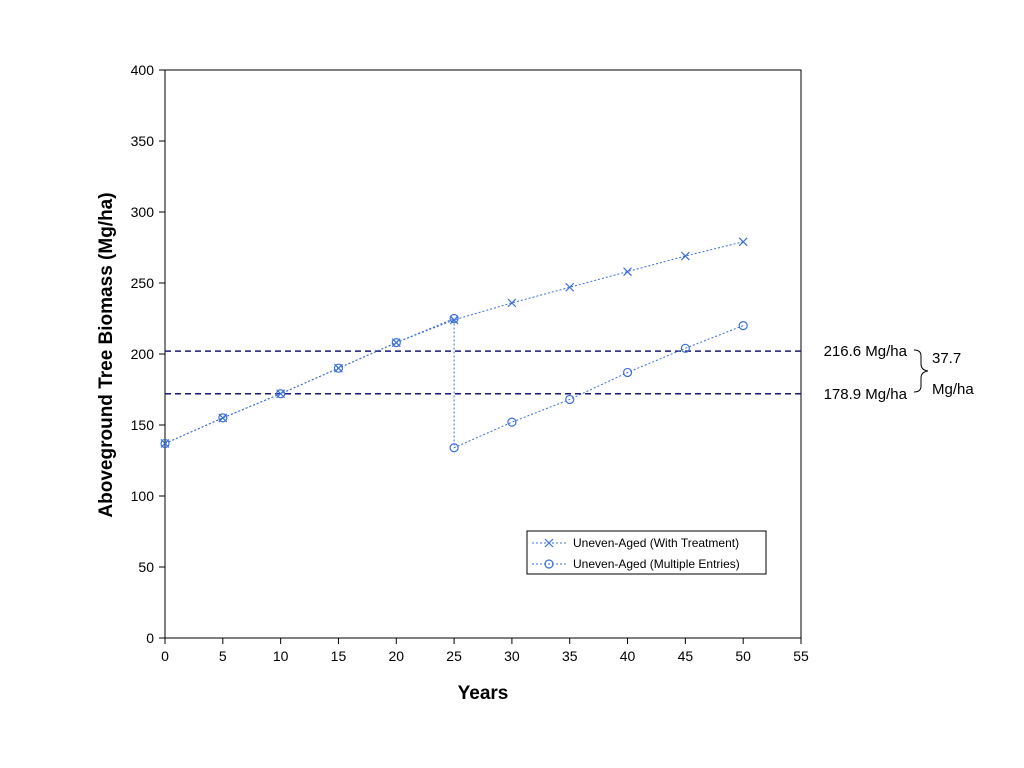 Image resolution: width=1024 pixels, height=768 pixels. Describe the element at coordinates (801, 656) in the screenshot. I see `x-tick-label: 55` at that location.